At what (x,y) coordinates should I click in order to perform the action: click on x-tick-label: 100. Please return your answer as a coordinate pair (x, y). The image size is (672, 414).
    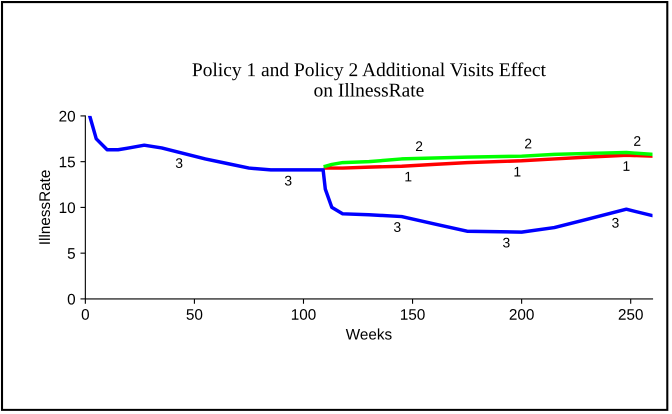
    Looking at the image, I should click on (304, 314).